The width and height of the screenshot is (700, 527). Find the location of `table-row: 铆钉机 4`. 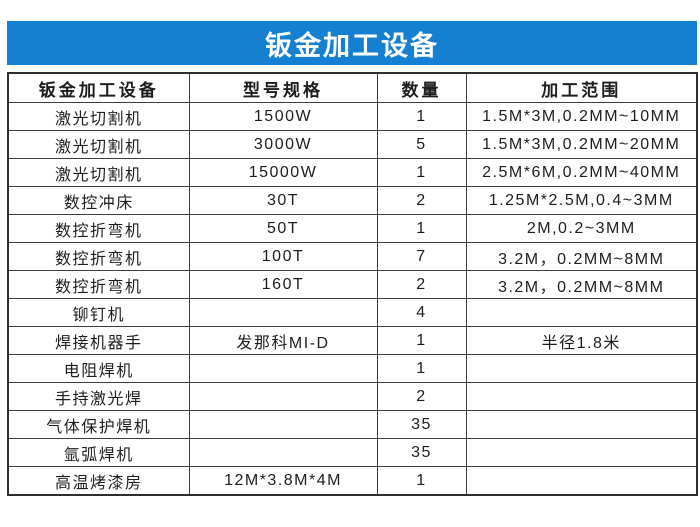

table-row: 铆钉机 4 is located at coordinates (352, 312).